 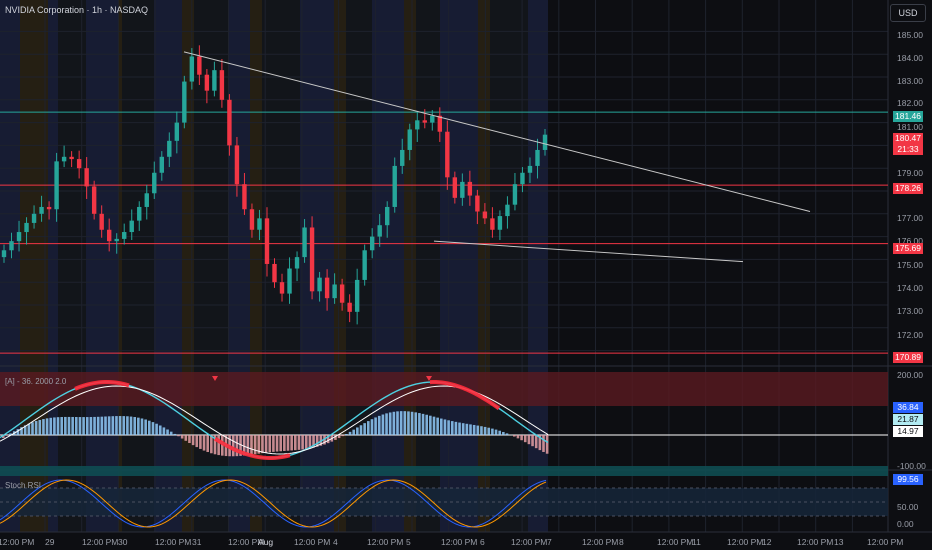 What do you see at coordinates (908, 507) in the screenshot?
I see `stoch-axis-50: 50.00` at bounding box center [908, 507].